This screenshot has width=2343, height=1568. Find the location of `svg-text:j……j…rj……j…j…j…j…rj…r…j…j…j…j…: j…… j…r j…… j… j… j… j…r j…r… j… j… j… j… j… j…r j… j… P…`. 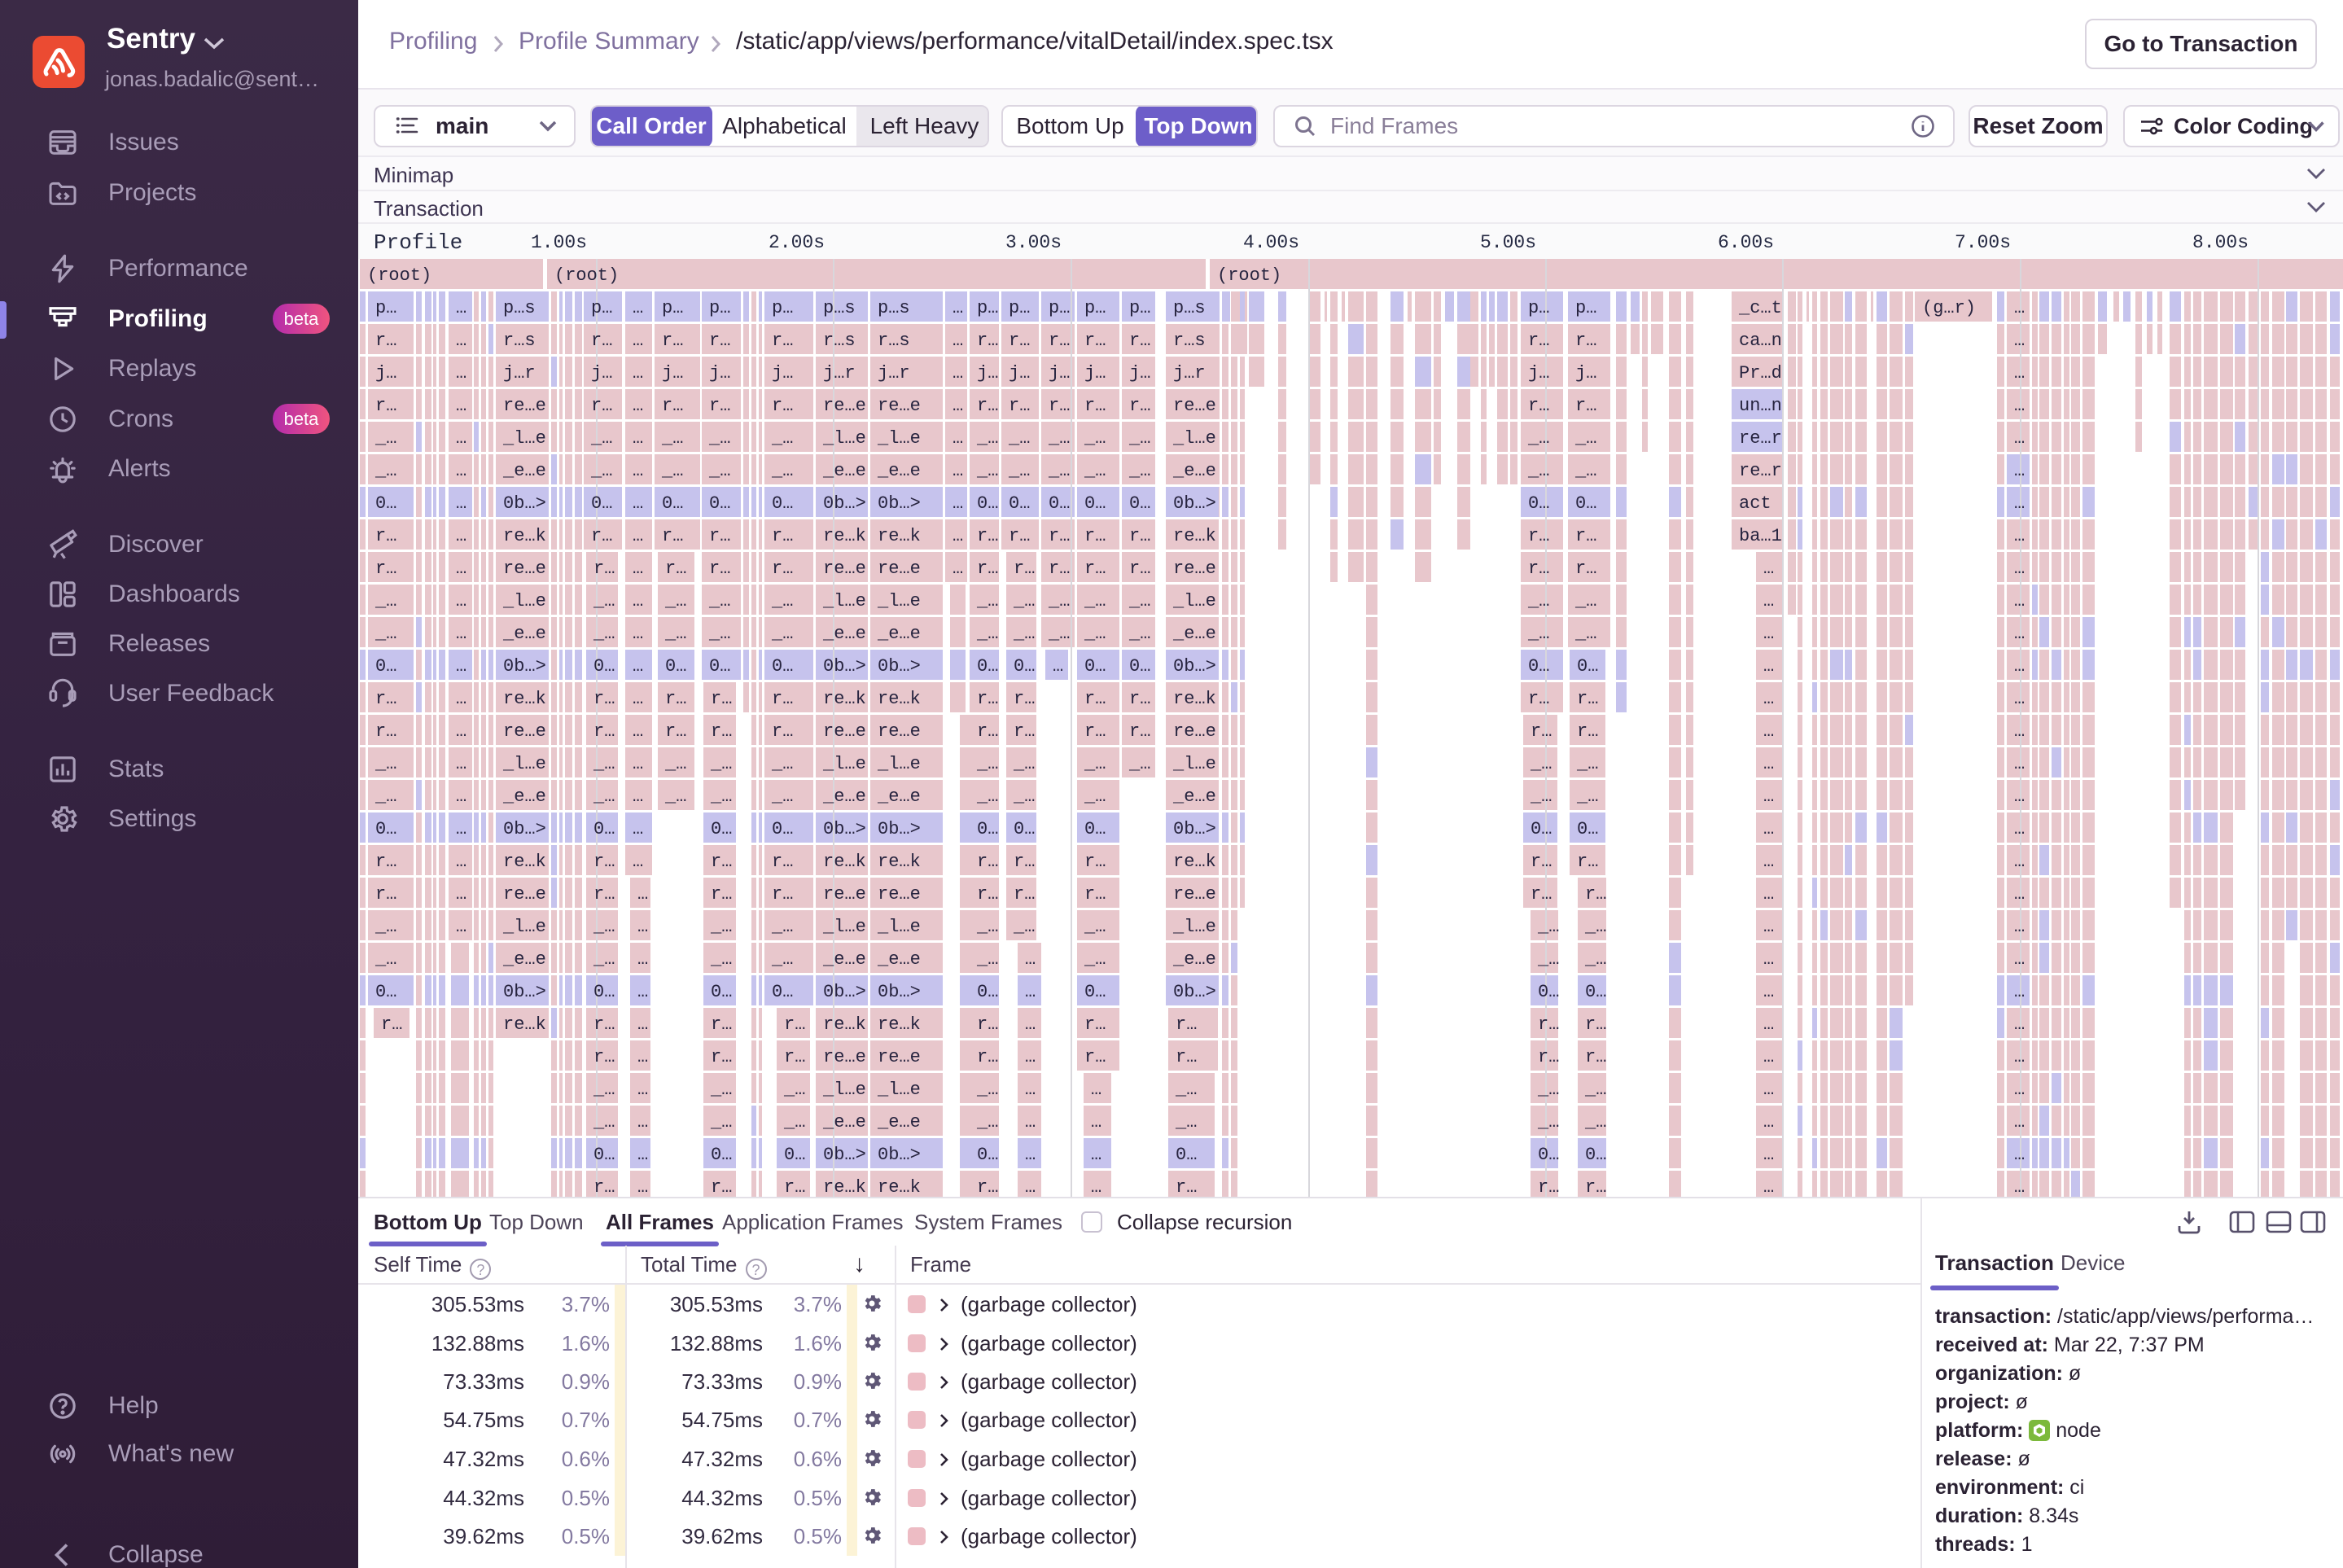

svg-text:j……j…rj……j…j…j…j…rj…r…j…j…j…j…: j…… j…r j…… j… j… j… j…r j…r… j… j… j… j… j… j…r j… j… P… is located at coordinates (1200, 373).